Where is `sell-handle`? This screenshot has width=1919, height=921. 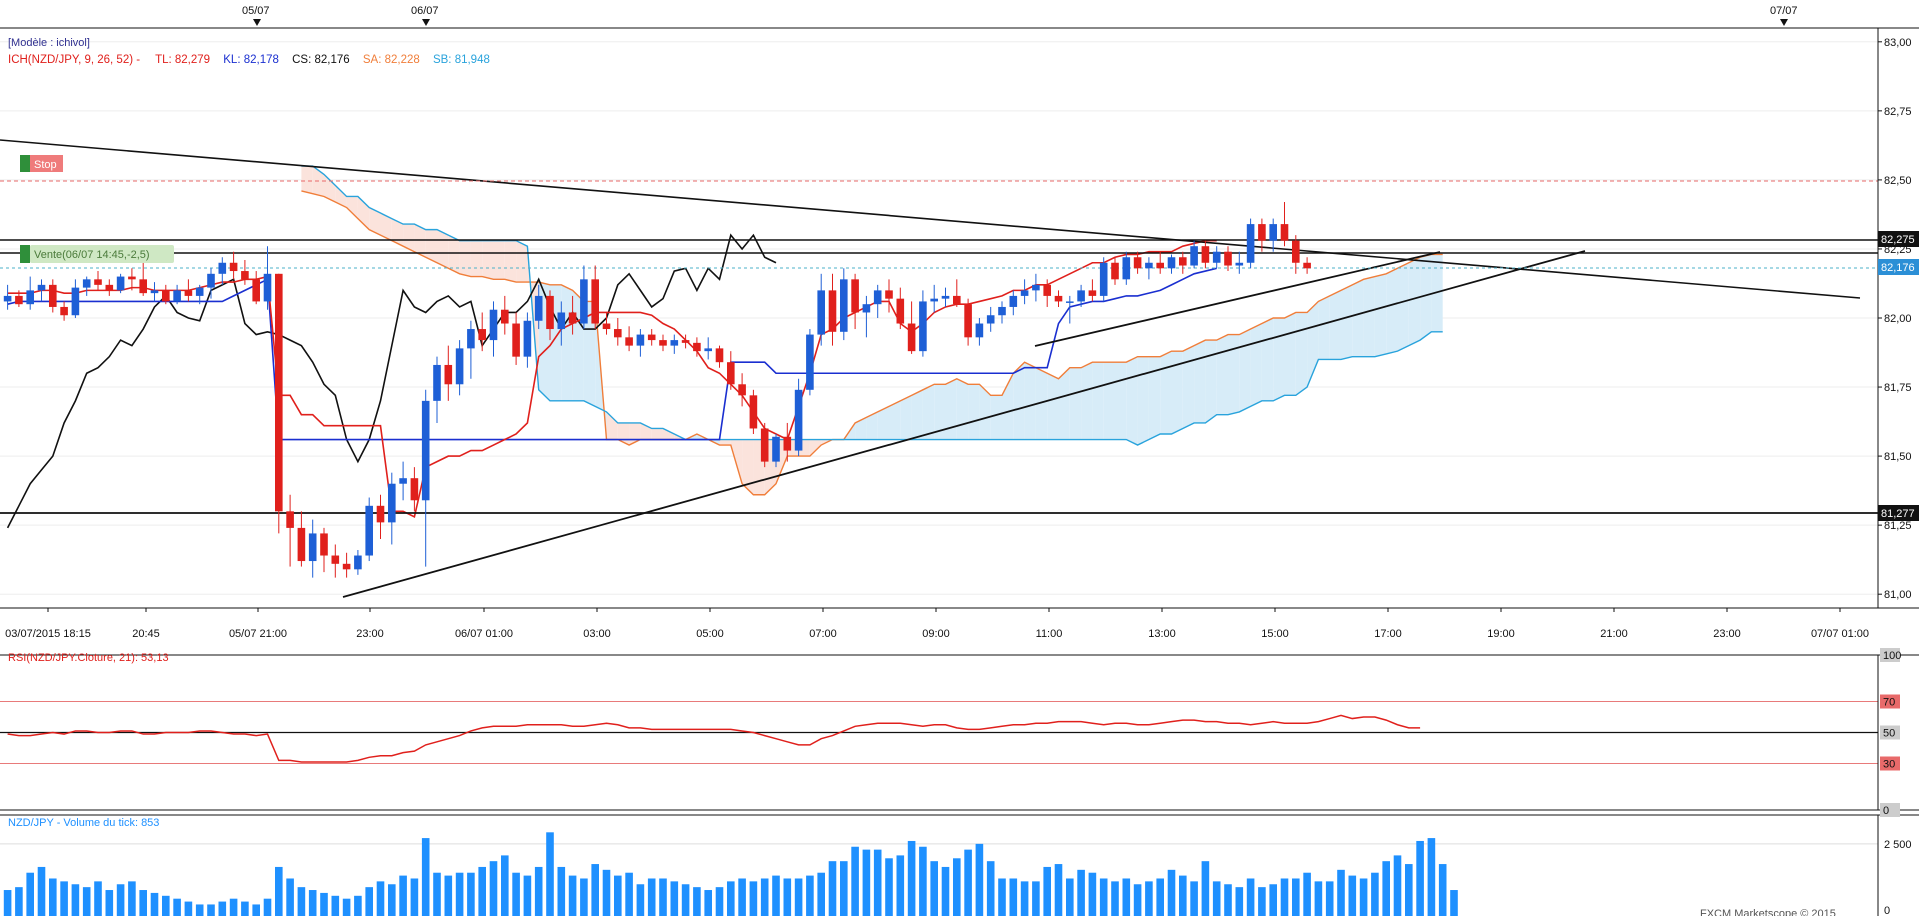 sell-handle is located at coordinates (25, 254).